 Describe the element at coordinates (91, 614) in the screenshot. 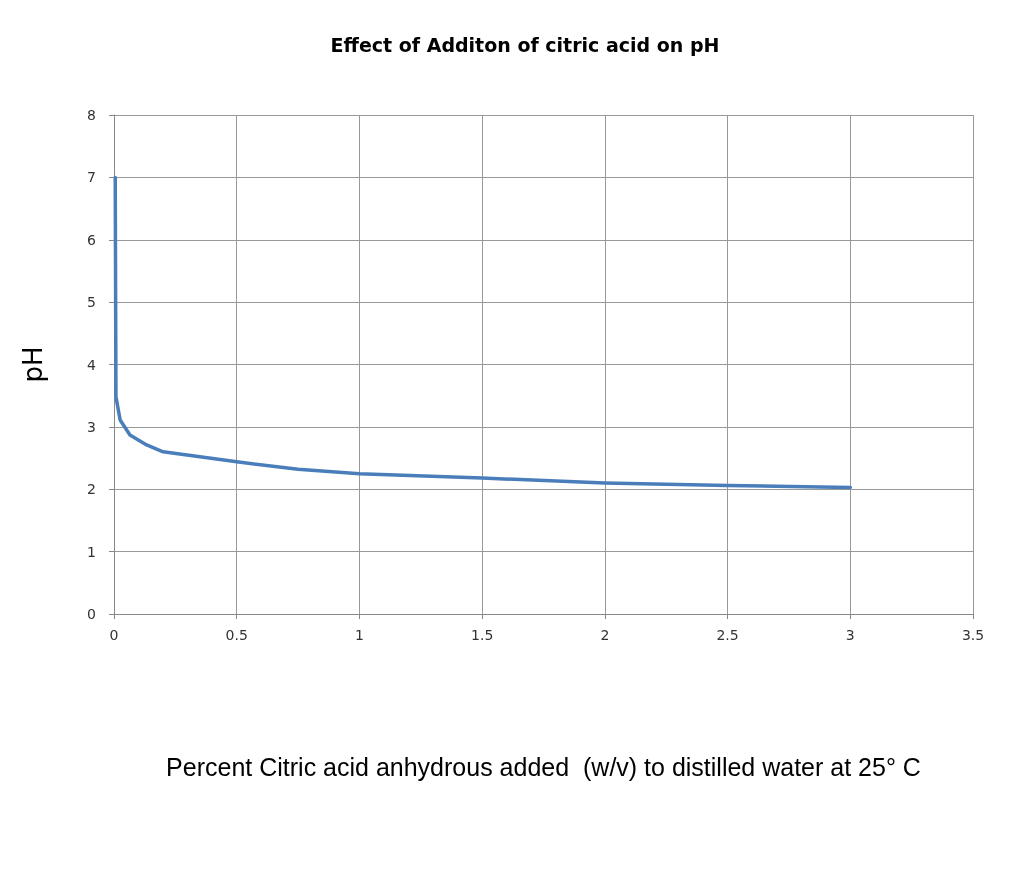

I see `y-tick-label: 0` at that location.